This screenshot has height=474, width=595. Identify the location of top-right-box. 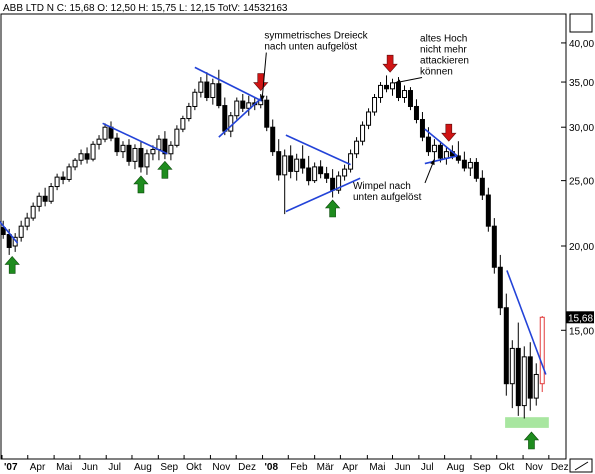
(581, 23).